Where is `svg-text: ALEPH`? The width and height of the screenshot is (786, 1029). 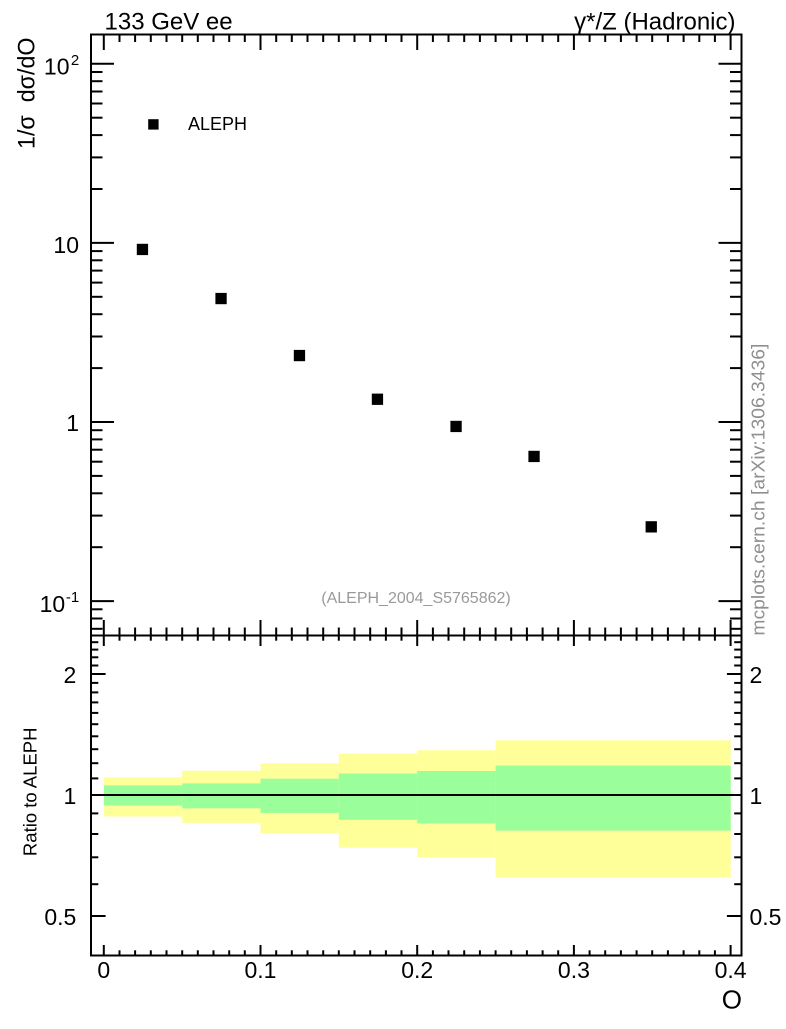
svg-text: ALEPH is located at coordinates (217, 124).